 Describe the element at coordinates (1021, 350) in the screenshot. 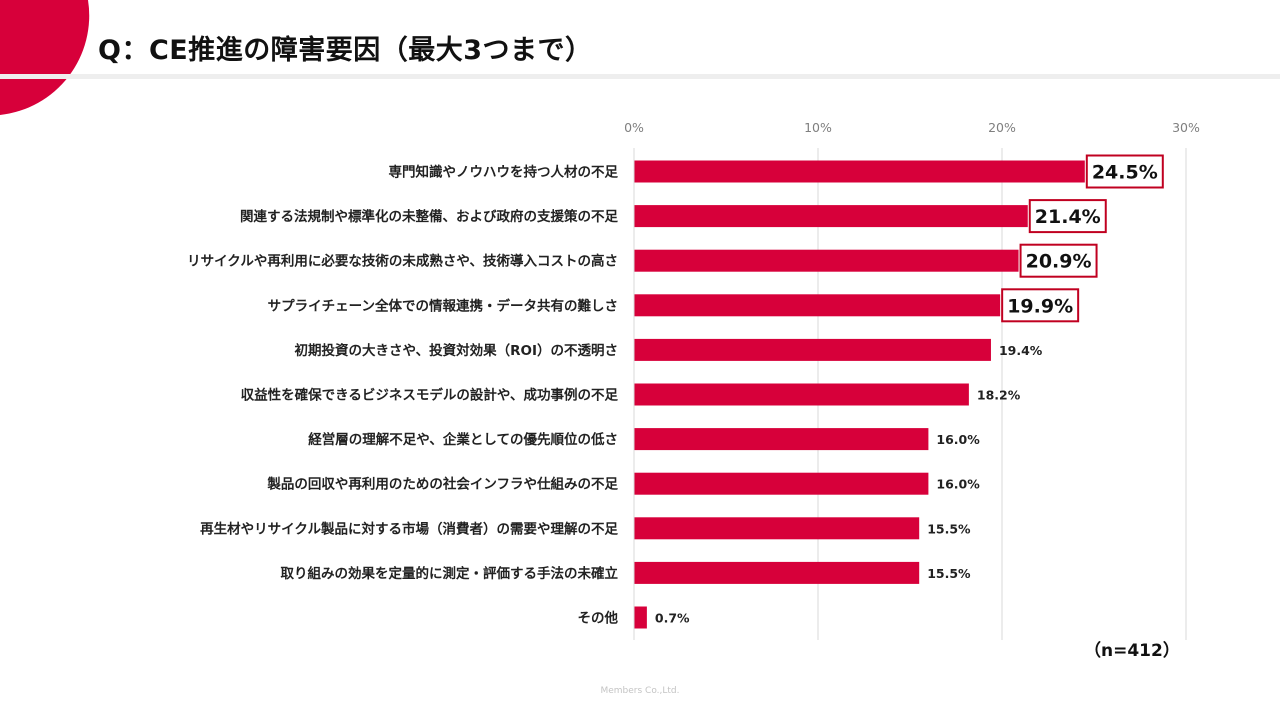

I see `data-label: 19.4%` at that location.